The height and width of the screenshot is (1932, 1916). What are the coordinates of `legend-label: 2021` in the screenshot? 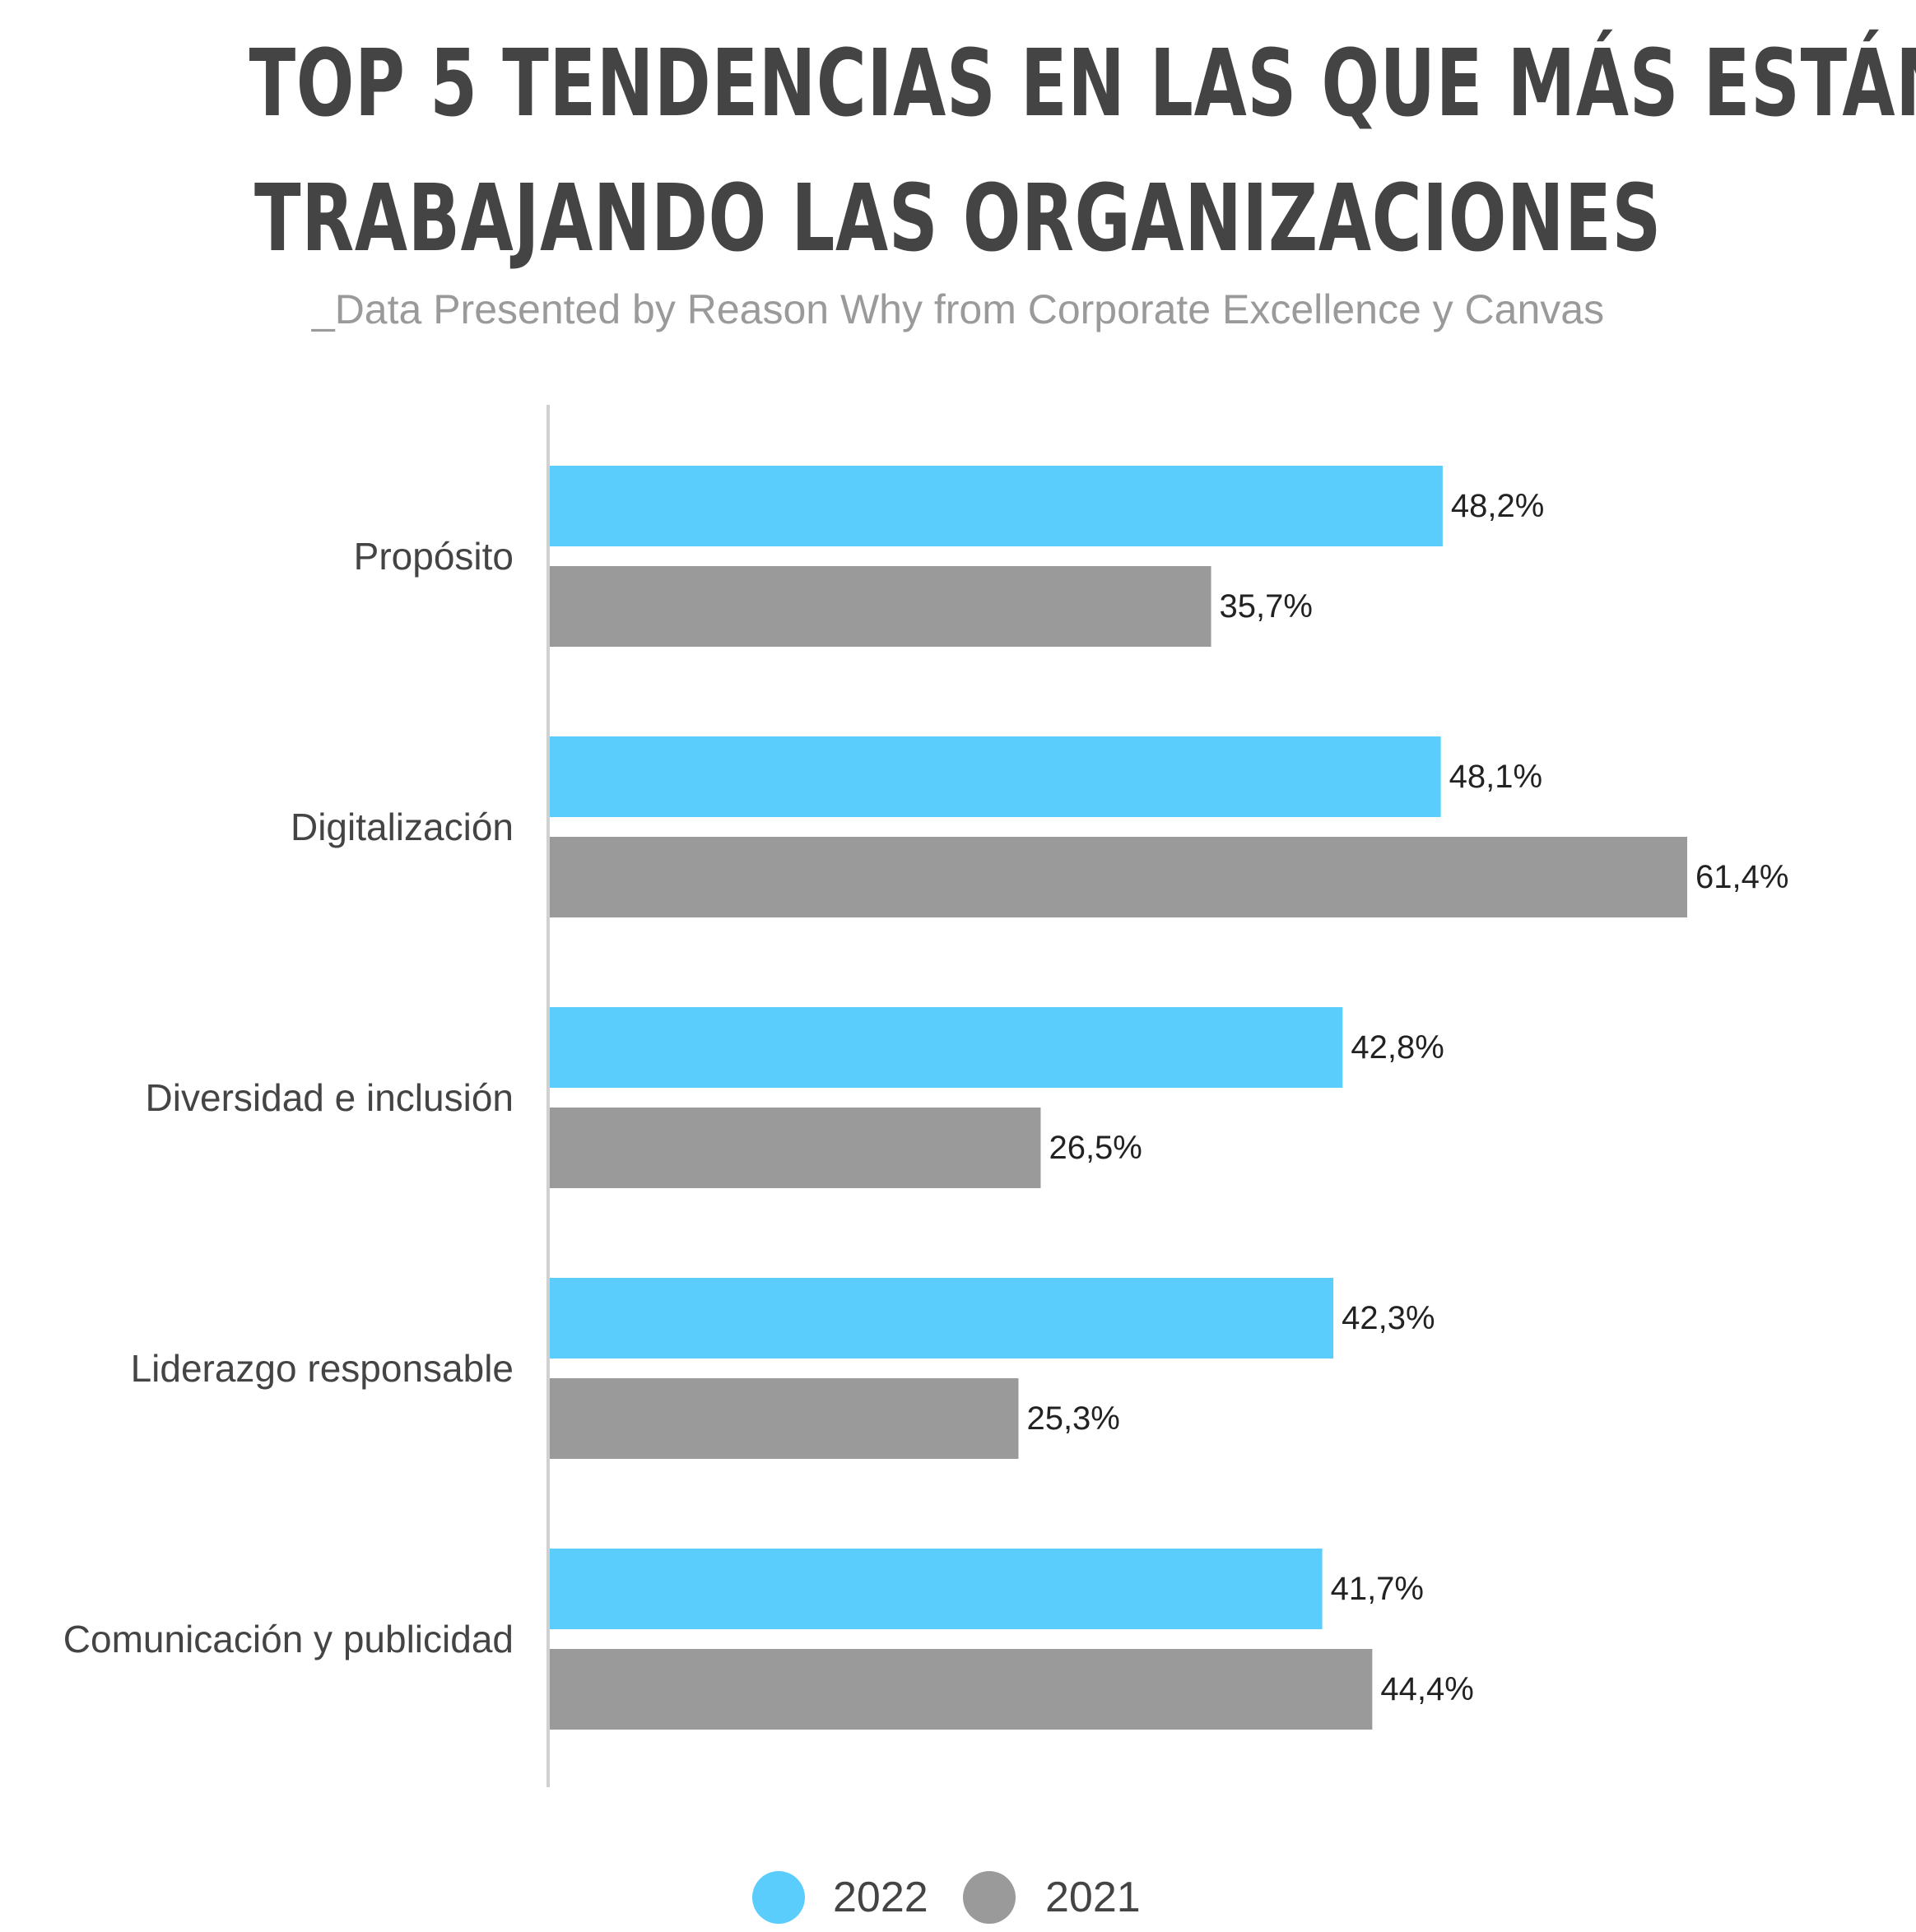 It's located at (1093, 1897).